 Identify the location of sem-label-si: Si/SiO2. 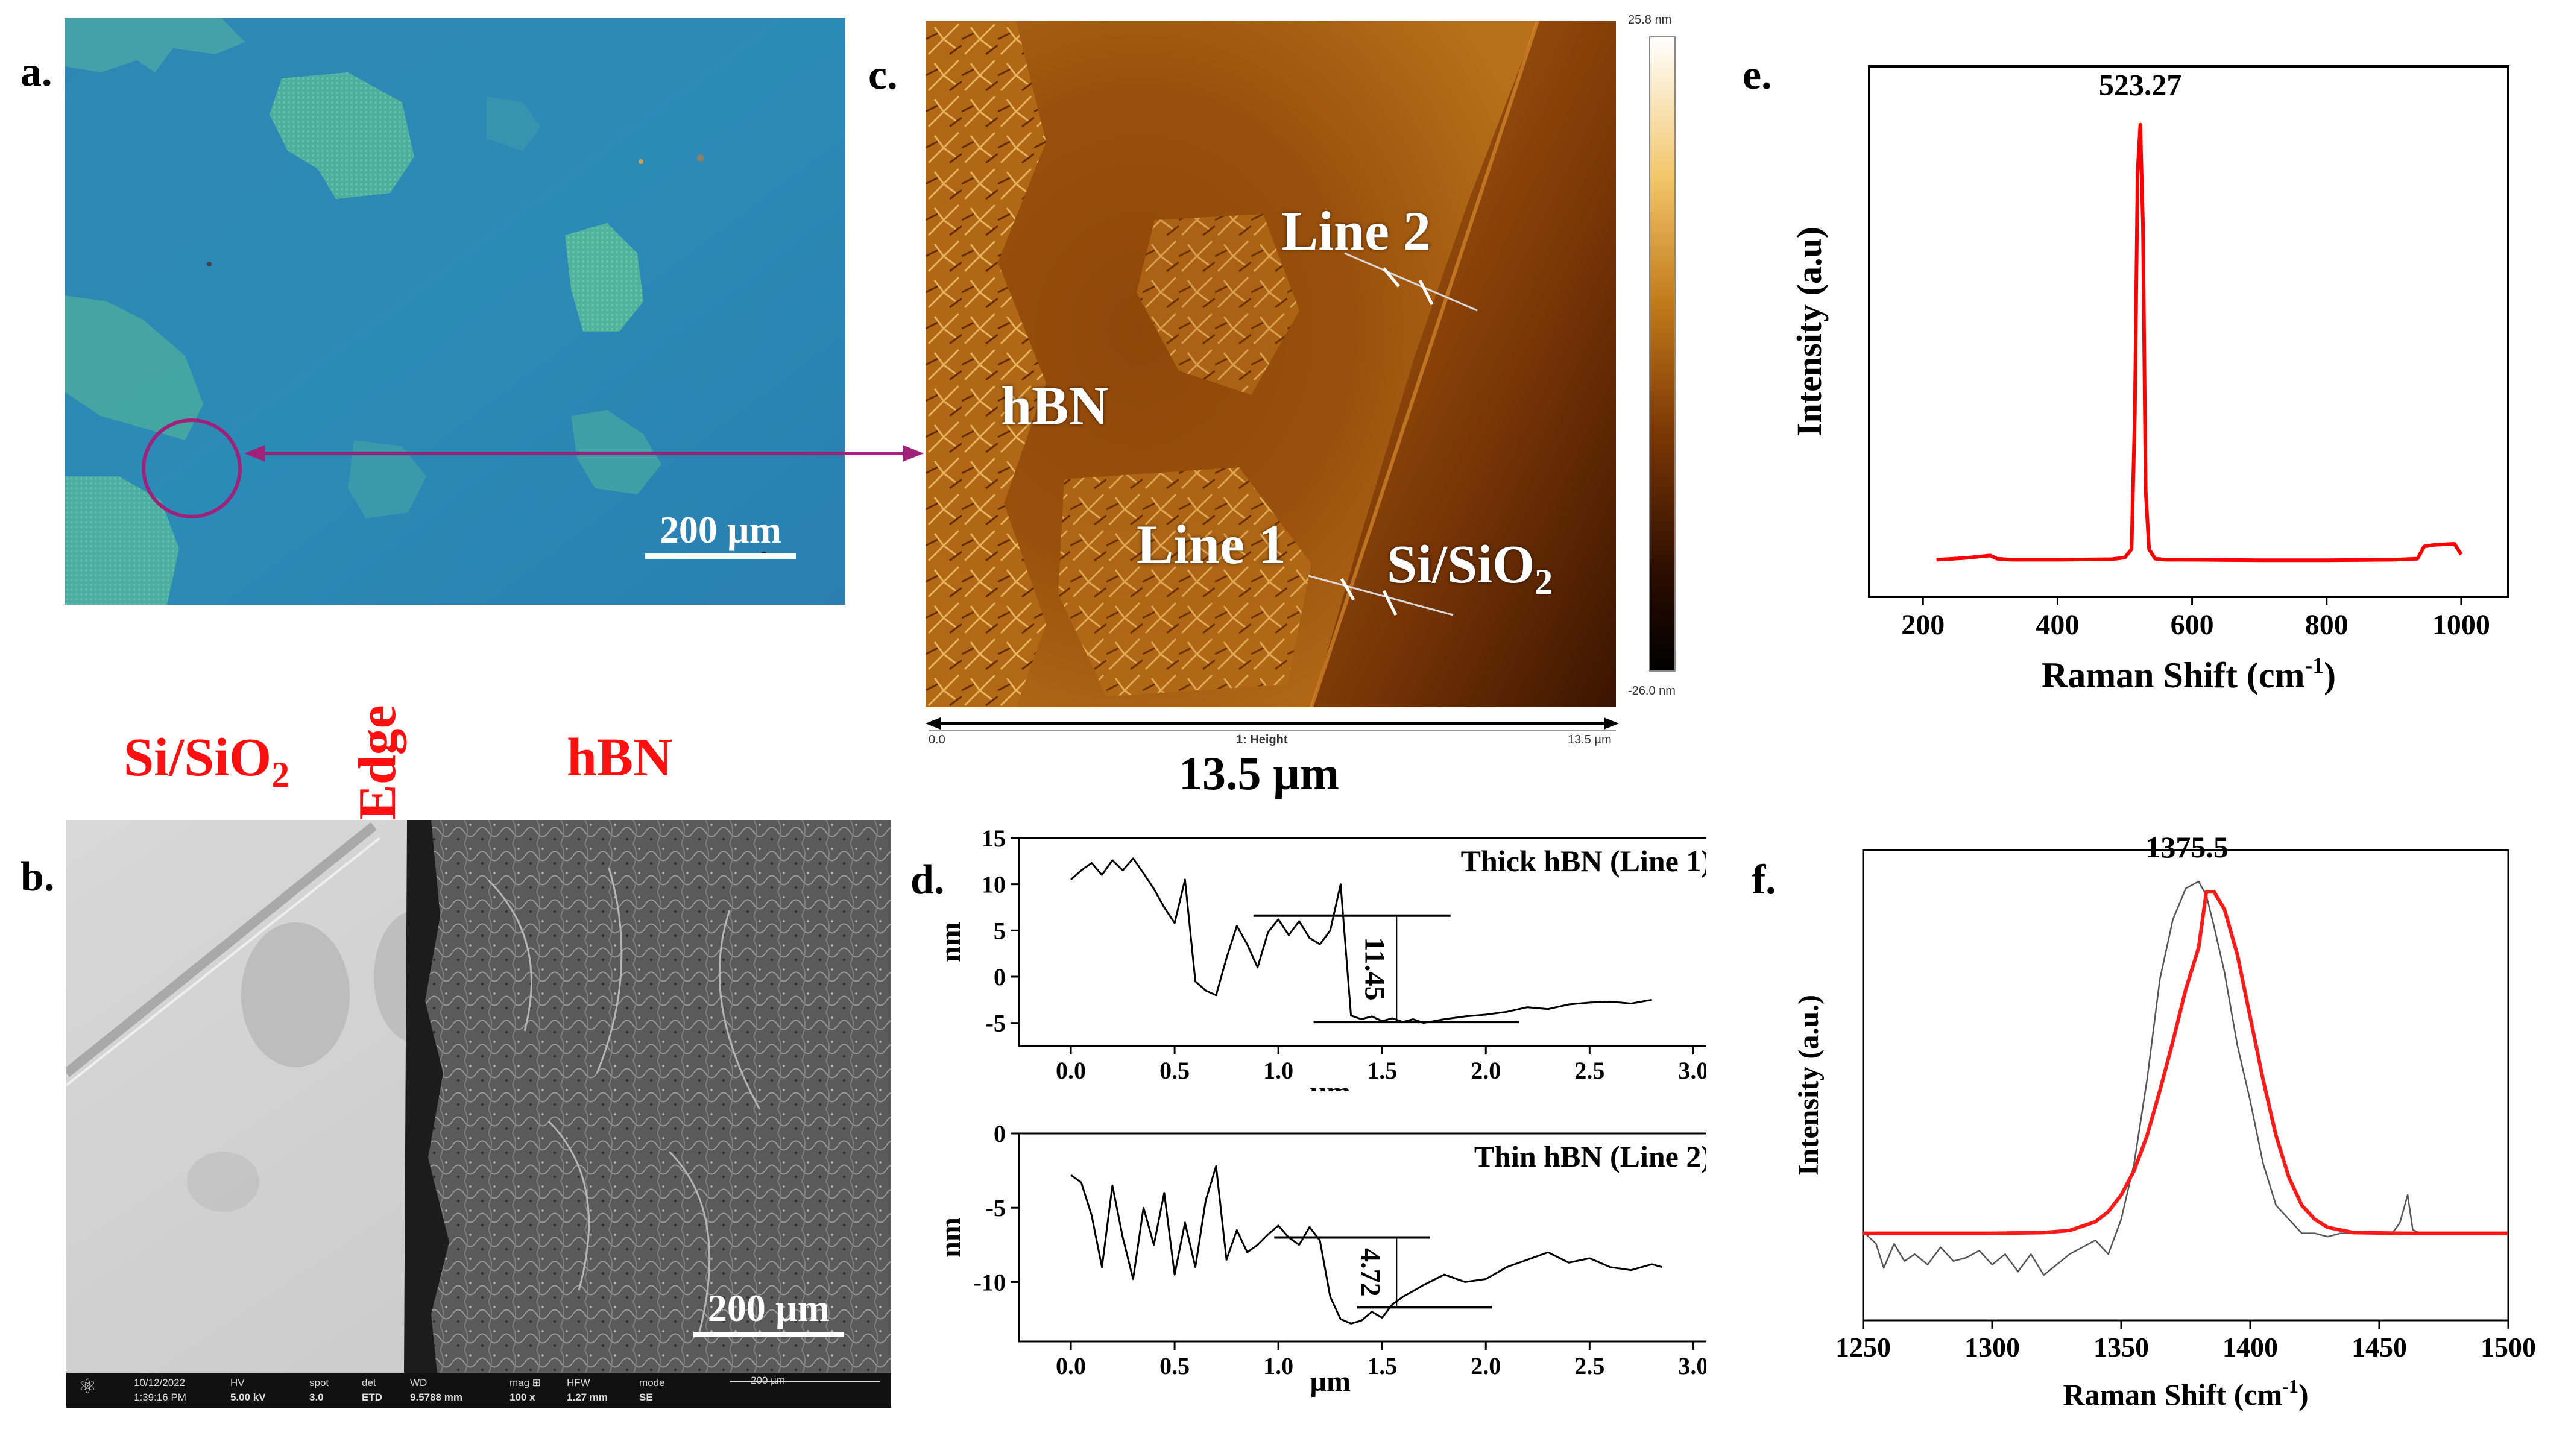
(207, 761).